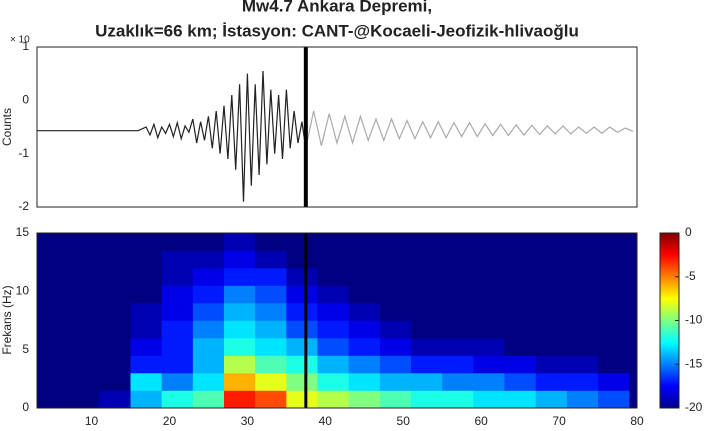  I want to click on chart-title: Mw4.7 Ankara Depremi,, so click(337, 7).